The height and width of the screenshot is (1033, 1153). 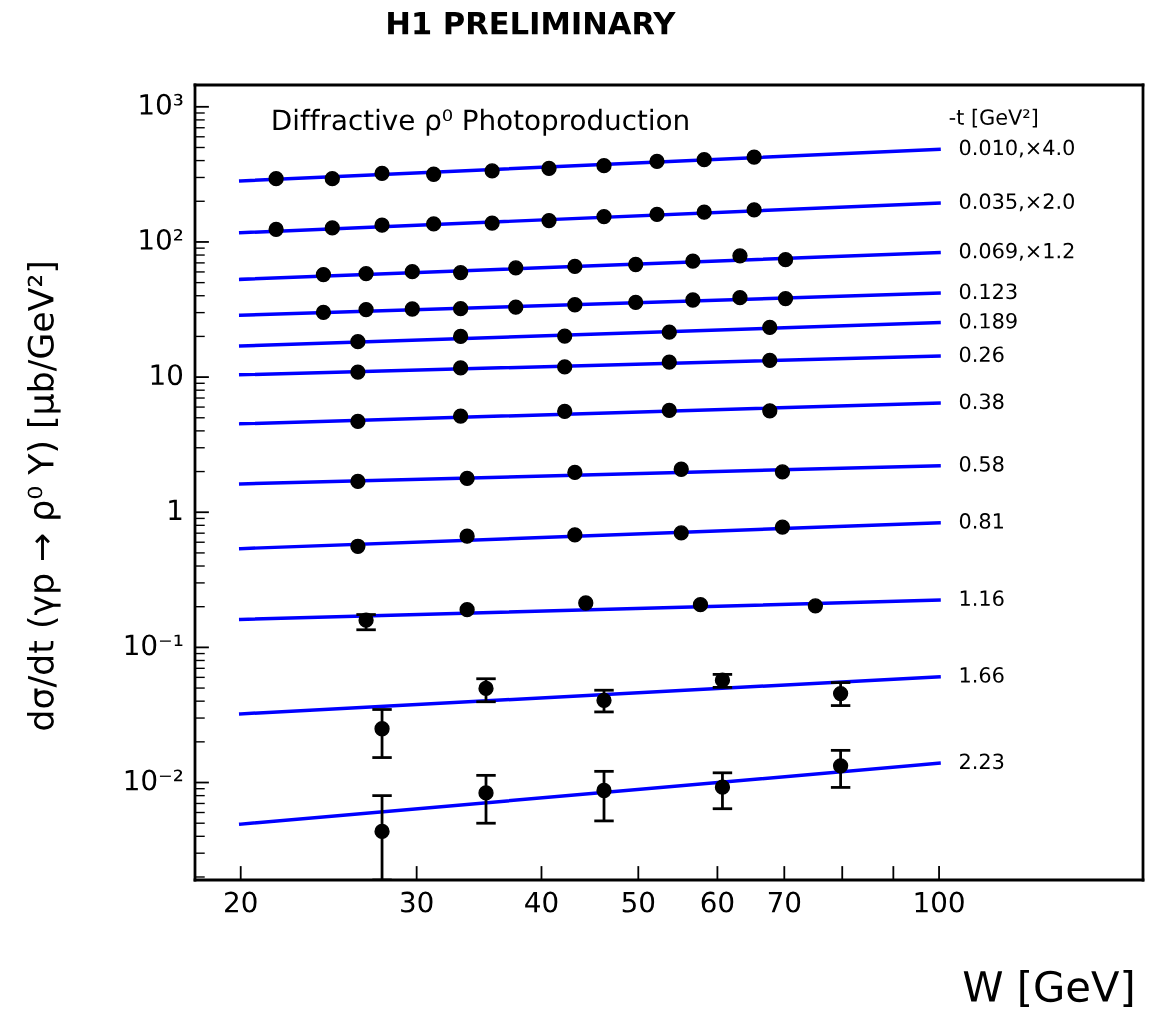 I want to click on y-tick-label: 1, so click(x=175, y=509).